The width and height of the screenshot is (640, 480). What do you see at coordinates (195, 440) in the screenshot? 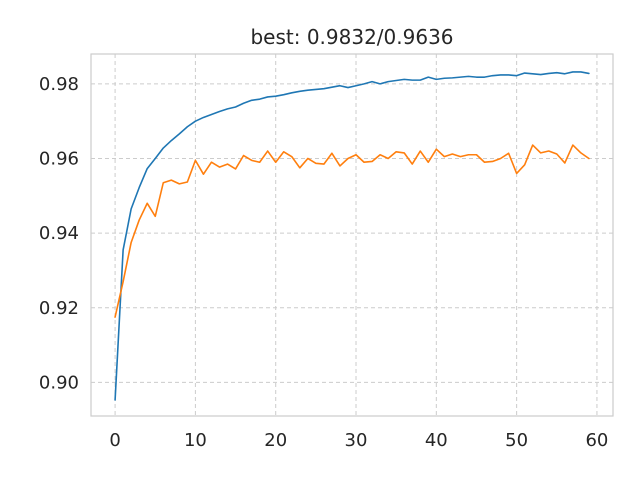
I see `x-tick-label: 10` at bounding box center [195, 440].